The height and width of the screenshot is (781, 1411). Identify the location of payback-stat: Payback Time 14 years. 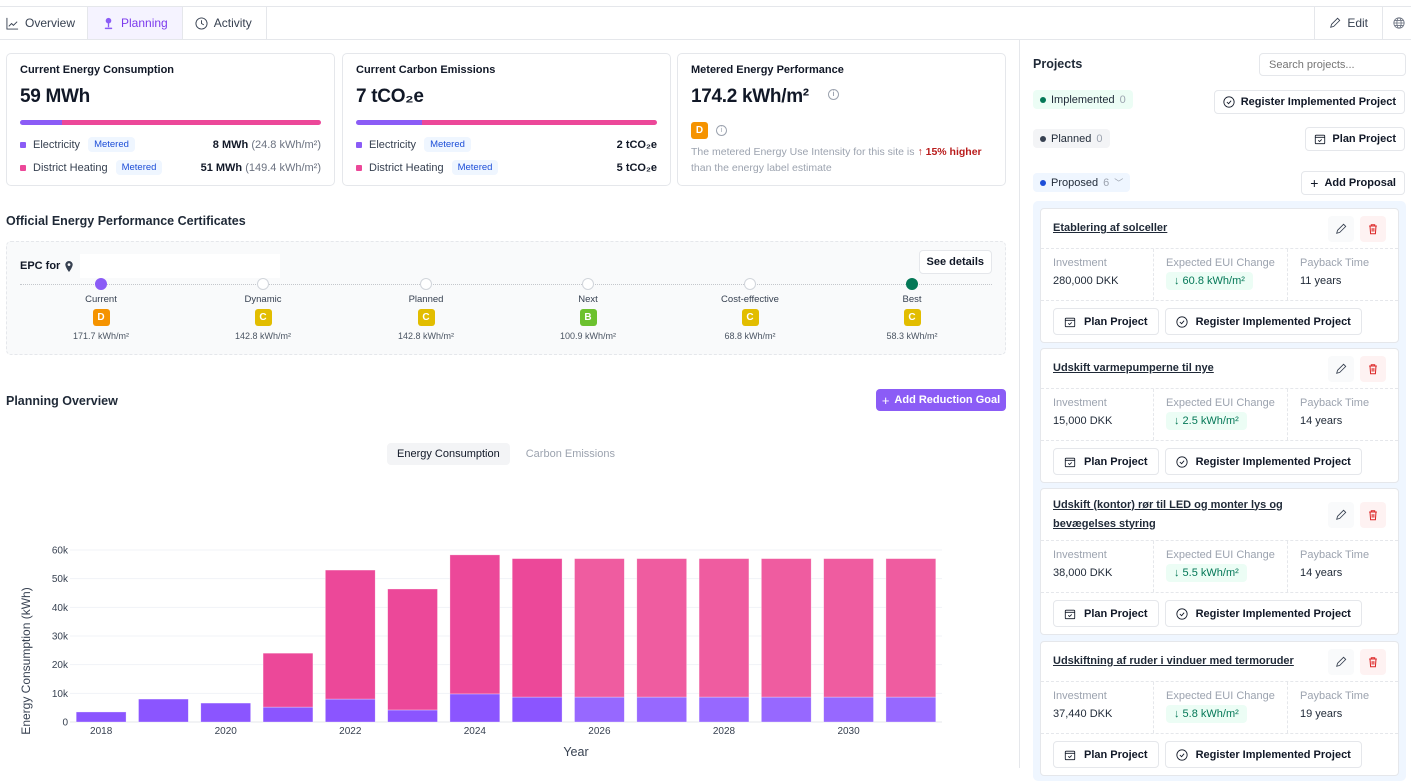
(1334, 566).